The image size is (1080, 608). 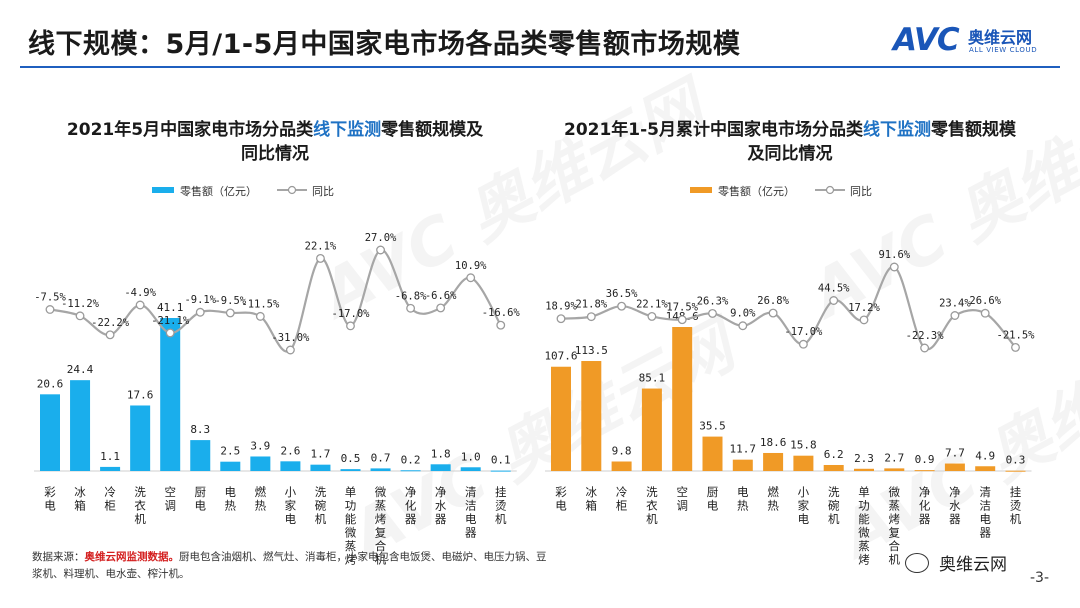 What do you see at coordinates (411, 459) in the screenshot?
I see `bar-value-label: 0.2` at bounding box center [411, 459].